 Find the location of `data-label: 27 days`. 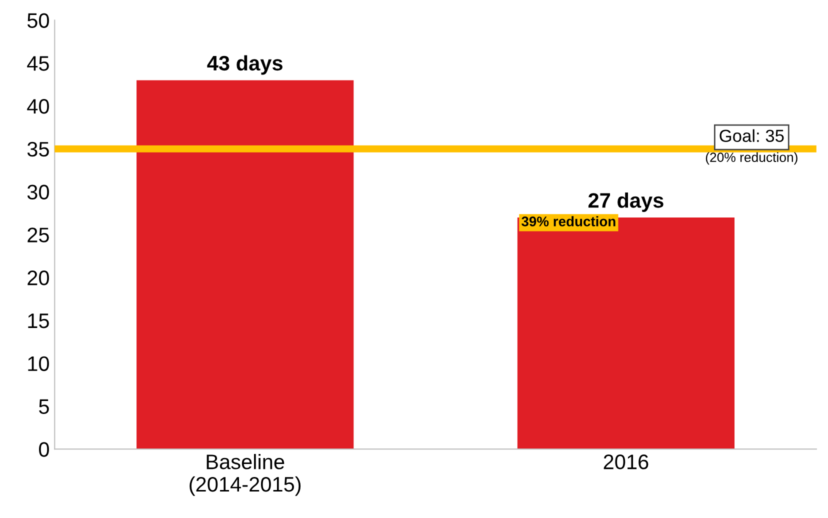

data-label: 27 days is located at coordinates (626, 202).